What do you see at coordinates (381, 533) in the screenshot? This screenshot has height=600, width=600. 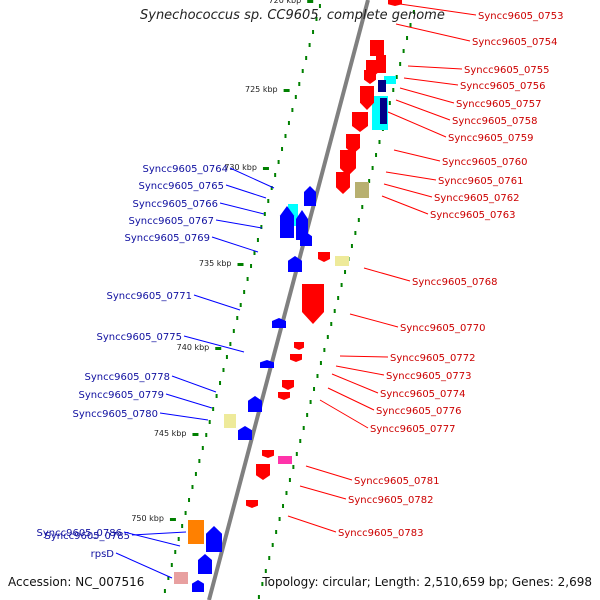 I see `forward-gene-label: Syncc9605_0783` at bounding box center [381, 533].